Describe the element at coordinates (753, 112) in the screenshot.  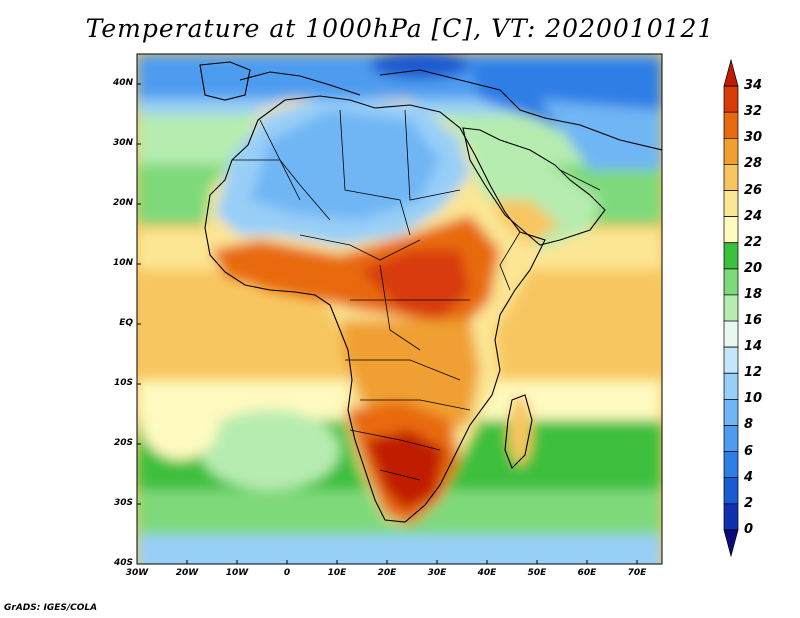
I see `colorbar-label: 32` at that location.